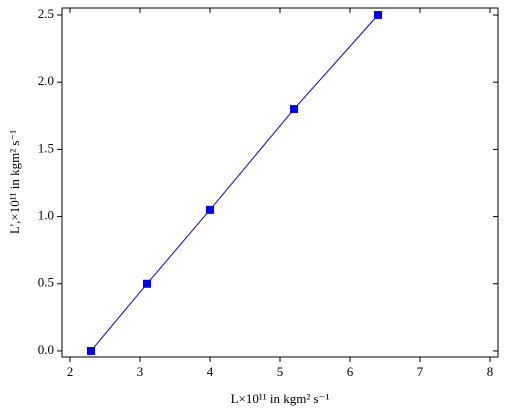 This screenshot has width=511, height=414. Describe the element at coordinates (210, 371) in the screenshot. I see `x-tick-label: 4` at that location.